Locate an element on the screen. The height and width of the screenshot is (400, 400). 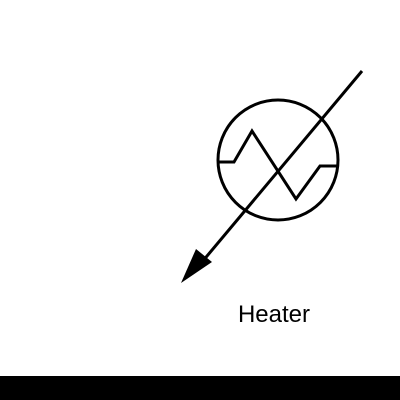
arrow-head is located at coordinates (196, 266).